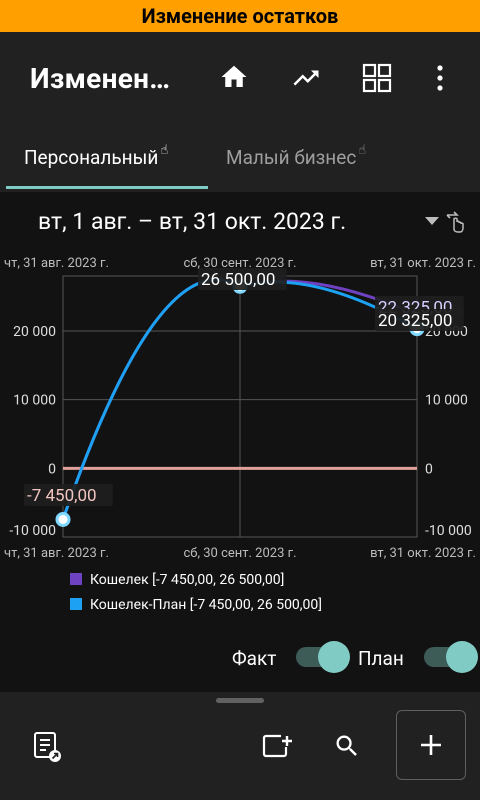 The width and height of the screenshot is (480, 800). I want to click on more-vert-icon, so click(440, 78).